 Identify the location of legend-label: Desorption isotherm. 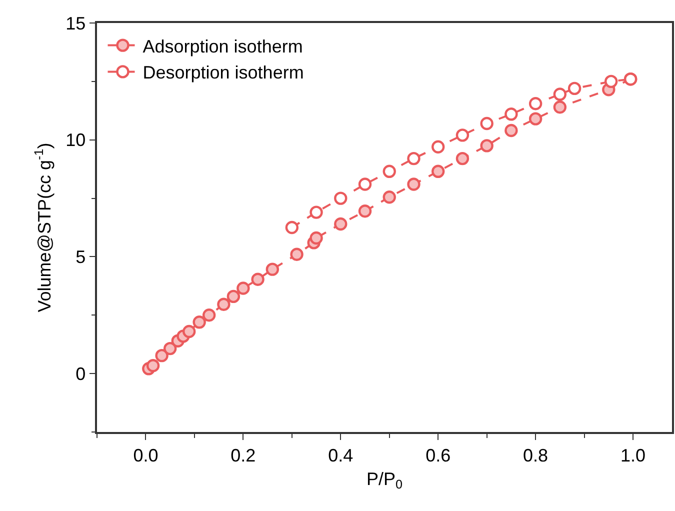
(223, 72).